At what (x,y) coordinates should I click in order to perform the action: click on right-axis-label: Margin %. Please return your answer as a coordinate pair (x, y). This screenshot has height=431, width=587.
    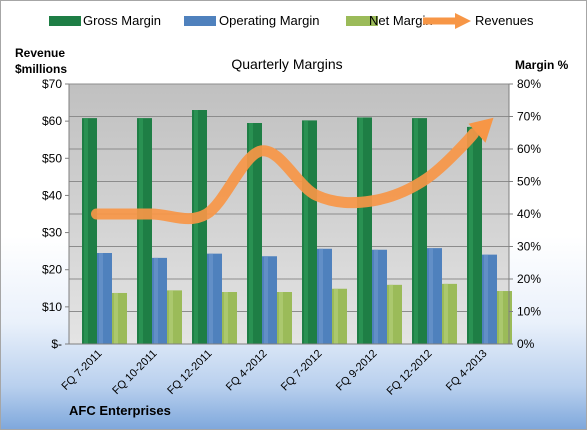
    Looking at the image, I should click on (542, 65).